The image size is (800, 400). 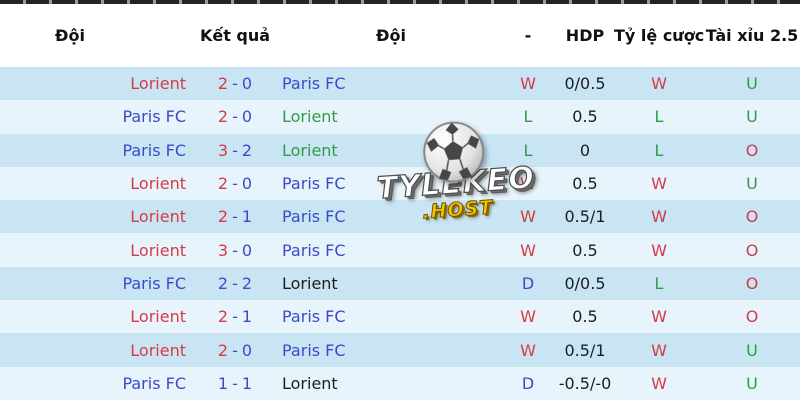 What do you see at coordinates (400, 383) in the screenshot?
I see `h2h-row: Paris FC 1-1 Lorient D -0.5/-0 W U` at bounding box center [400, 383].